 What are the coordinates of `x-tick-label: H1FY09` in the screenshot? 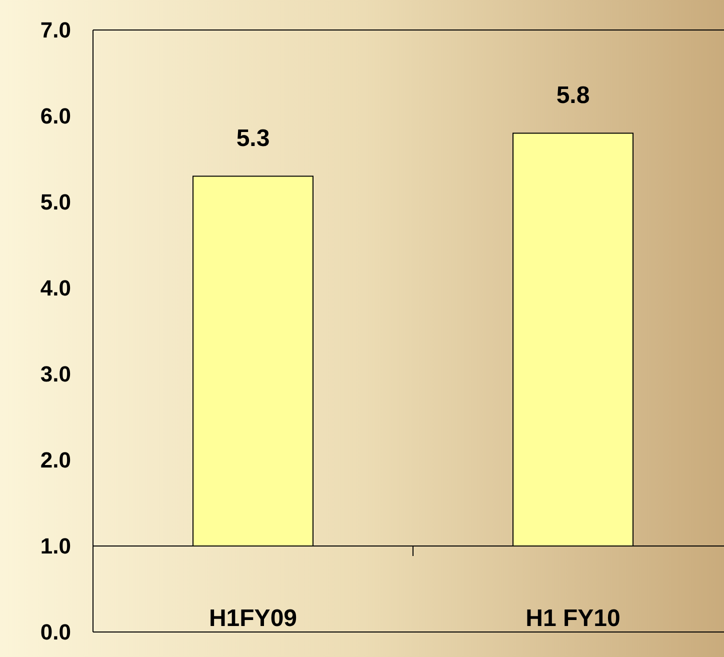 It's located at (253, 618).